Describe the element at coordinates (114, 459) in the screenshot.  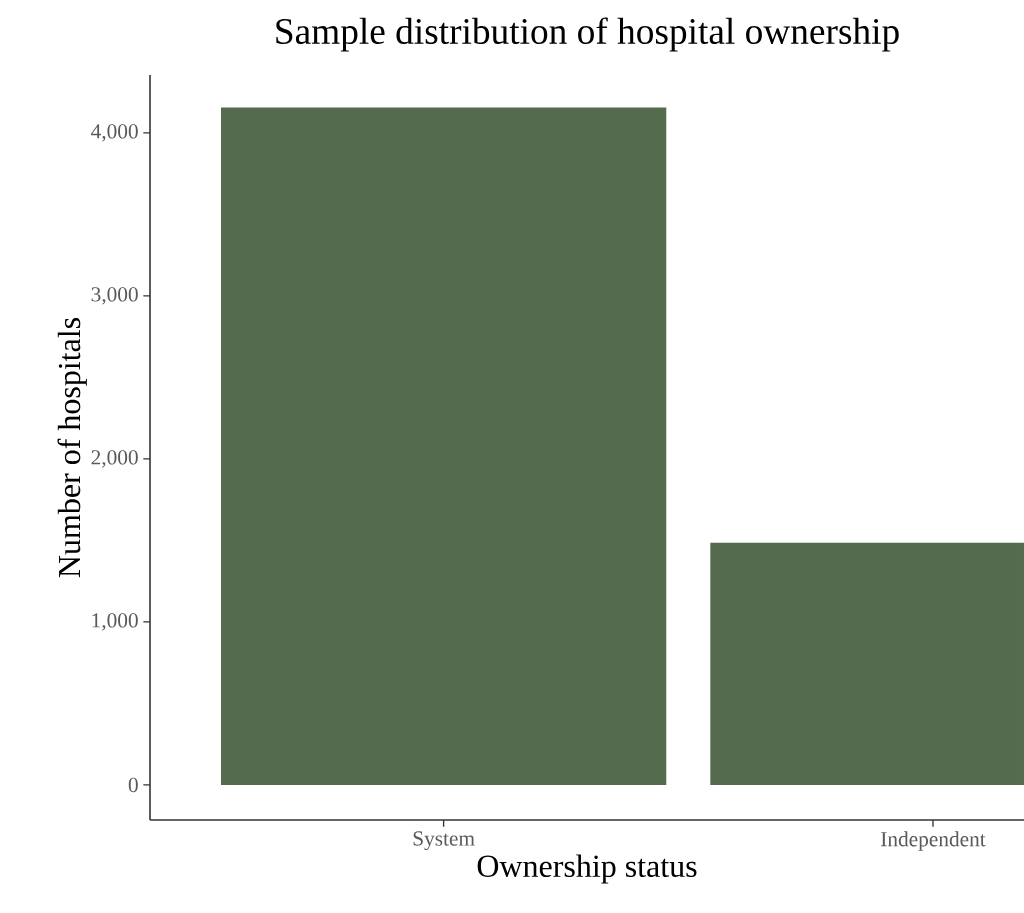
I see `y-tick-label: 2,000` at that location.